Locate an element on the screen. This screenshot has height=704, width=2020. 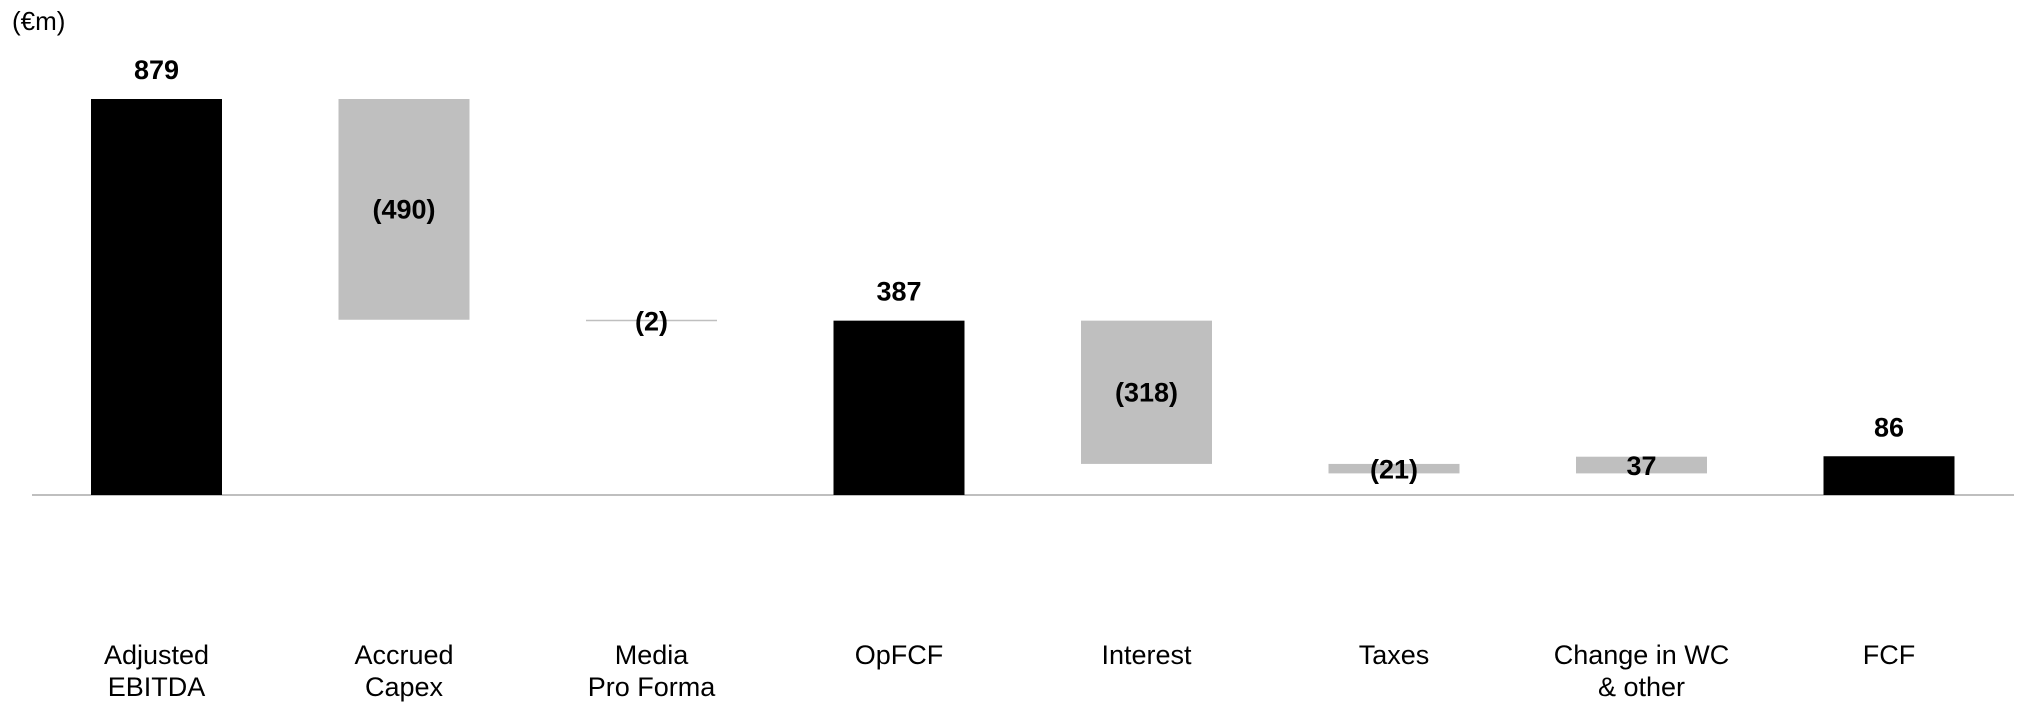
category-label-3-0: OpFCF is located at coordinates (899, 655).